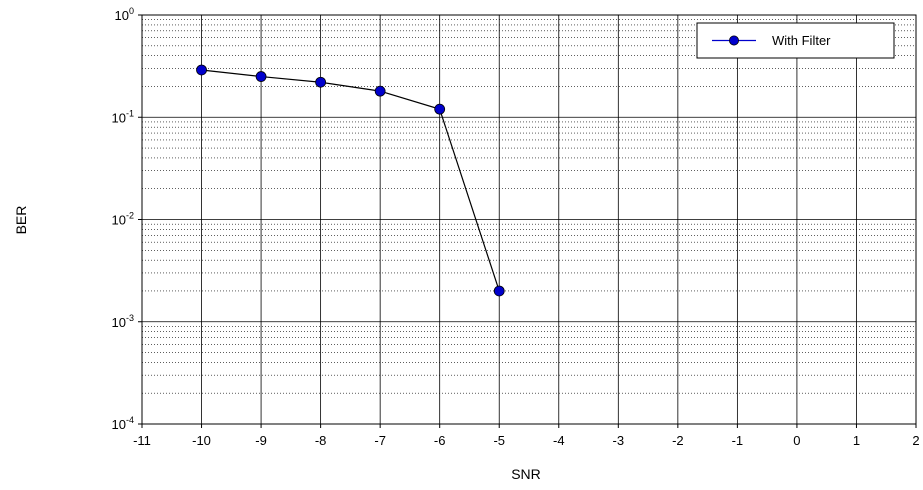 The width and height of the screenshot is (923, 490). I want to click on legend: With Filter, so click(795, 40).